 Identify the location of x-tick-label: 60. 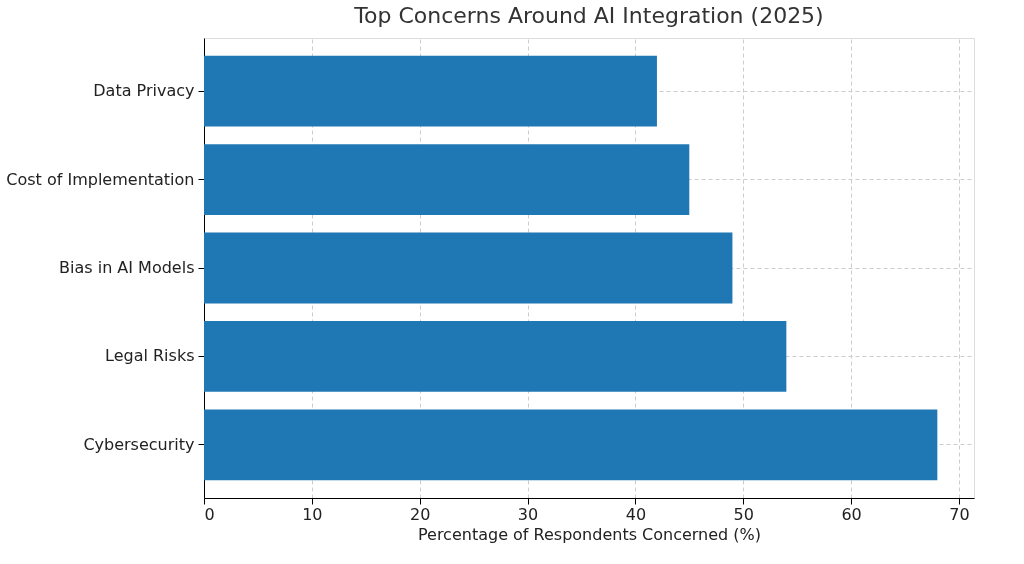
(851, 514).